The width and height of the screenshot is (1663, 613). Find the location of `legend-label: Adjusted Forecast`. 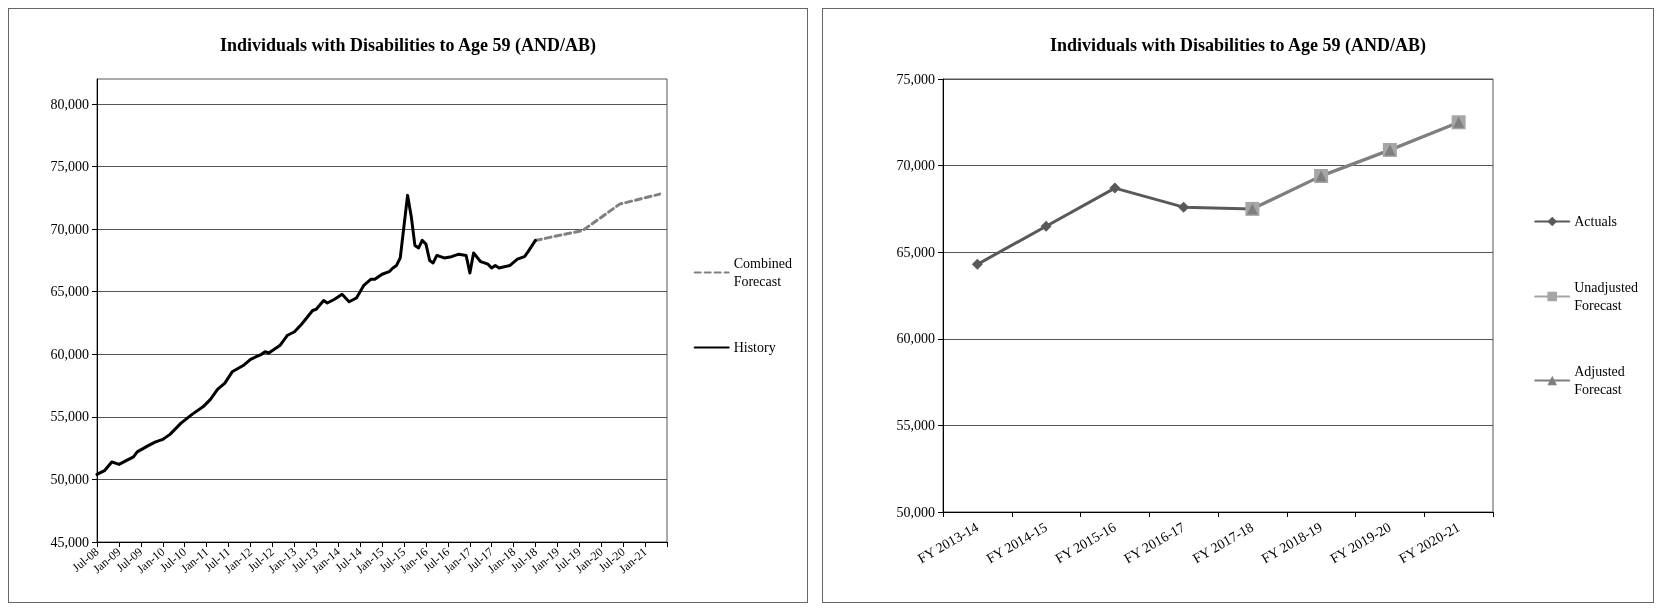

legend-label: Adjusted Forecast is located at coordinates (1599, 380).